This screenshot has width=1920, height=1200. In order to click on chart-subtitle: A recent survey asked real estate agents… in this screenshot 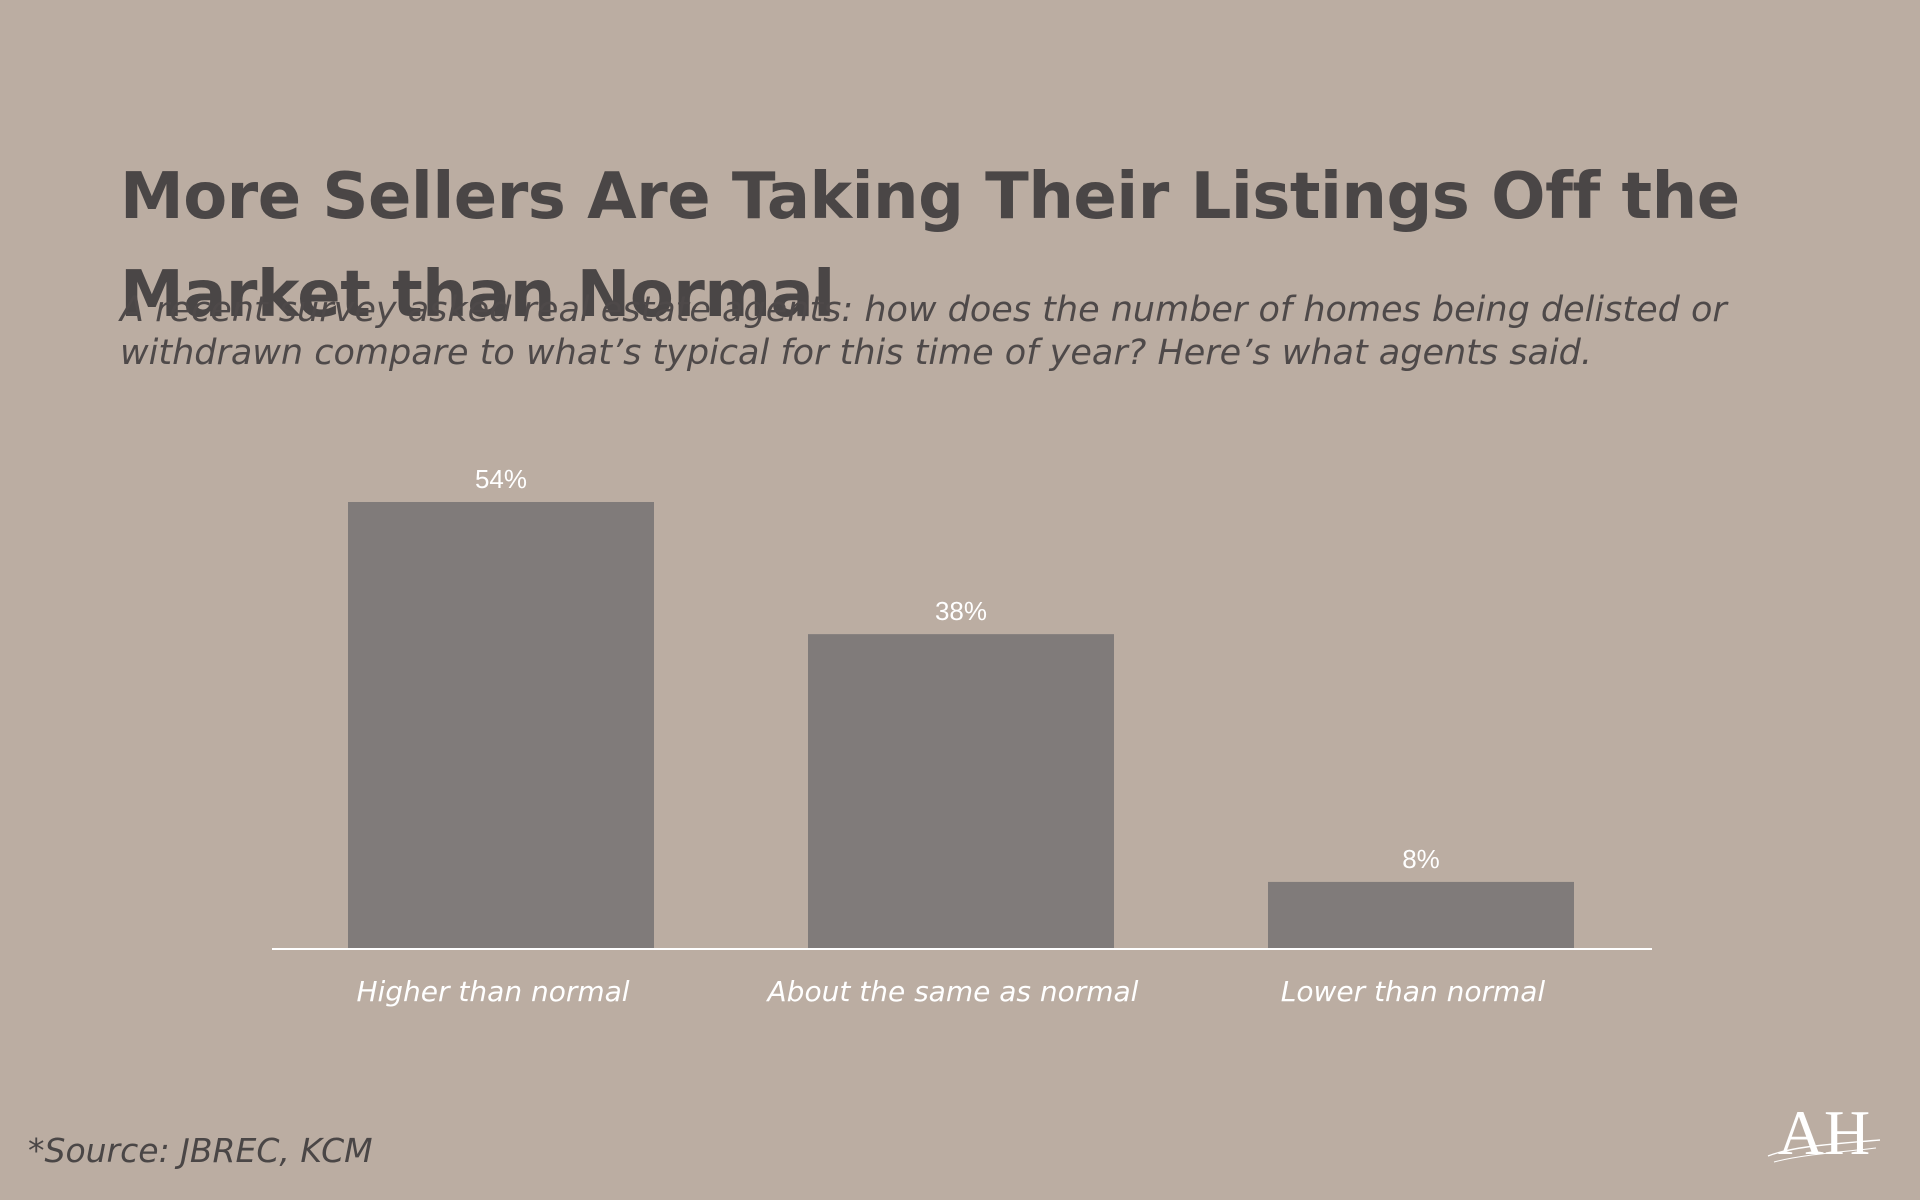, I will do `click(923, 331)`.